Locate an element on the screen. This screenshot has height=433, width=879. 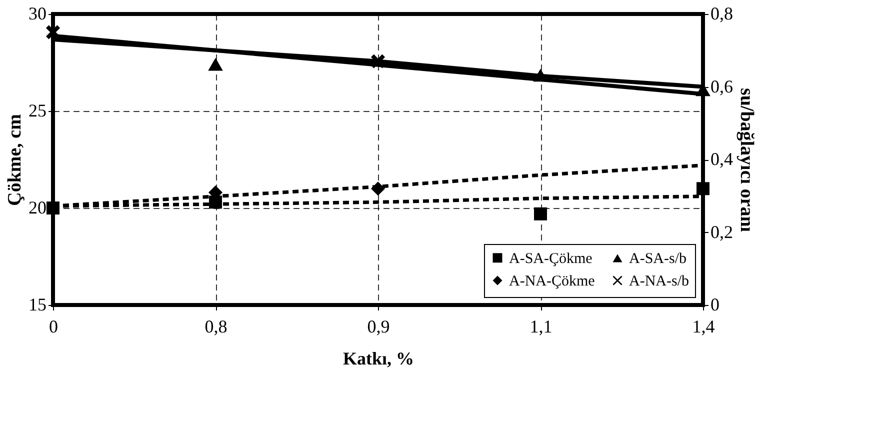
y-tick-label: 20 is located at coordinates (37, 208).